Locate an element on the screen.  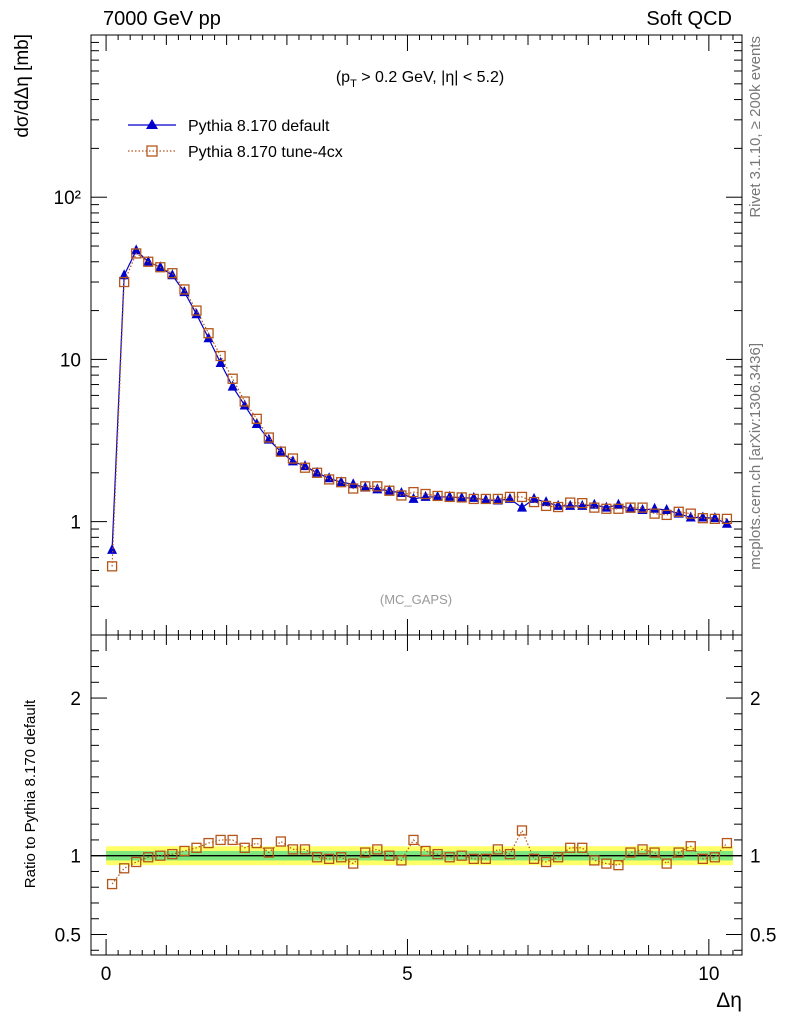
cut-annotation: (pT > 0.2 GeV, |η| < 5.2) is located at coordinates (420, 79).